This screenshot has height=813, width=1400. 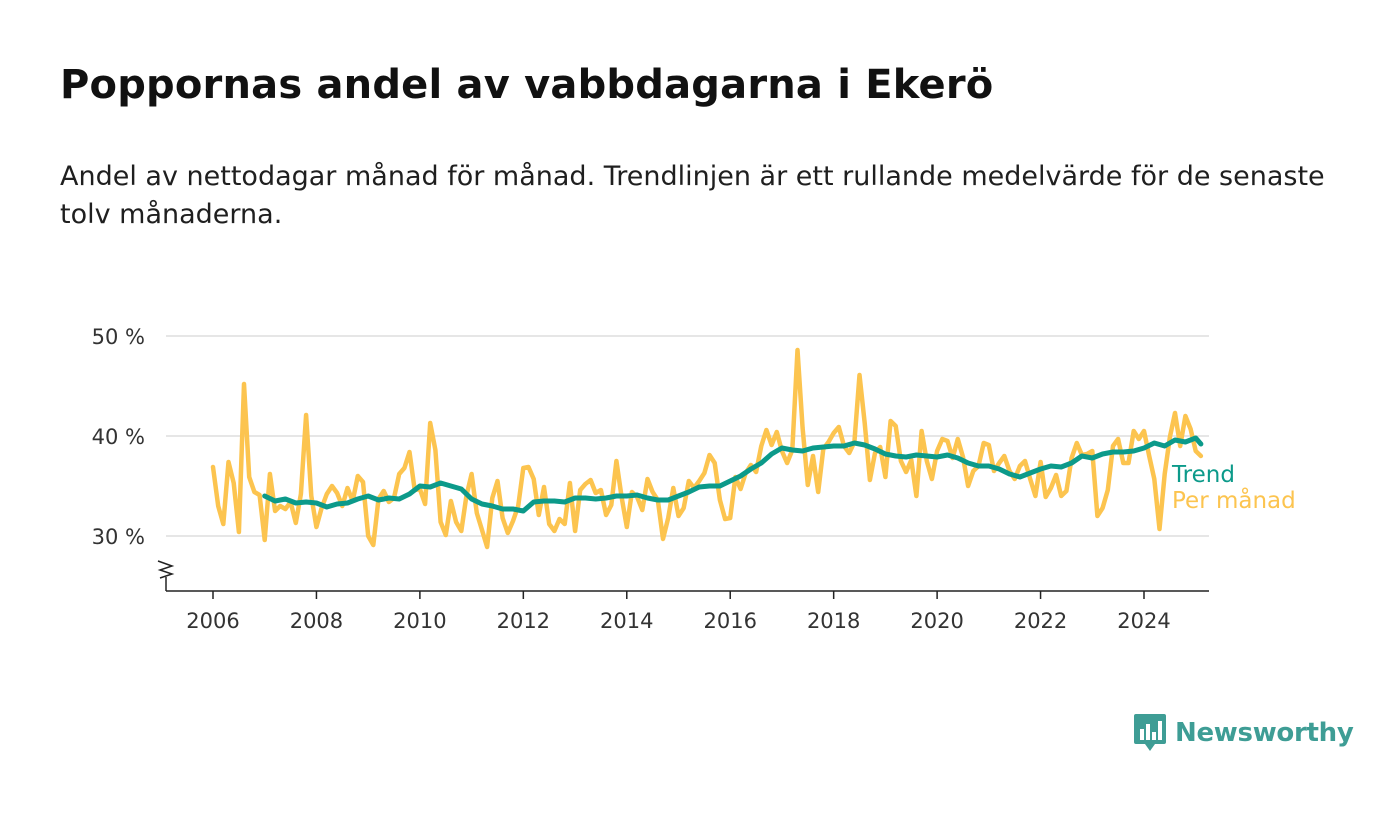 What do you see at coordinates (212, 621) in the screenshot?
I see `x-tick-label: 2006` at bounding box center [212, 621].